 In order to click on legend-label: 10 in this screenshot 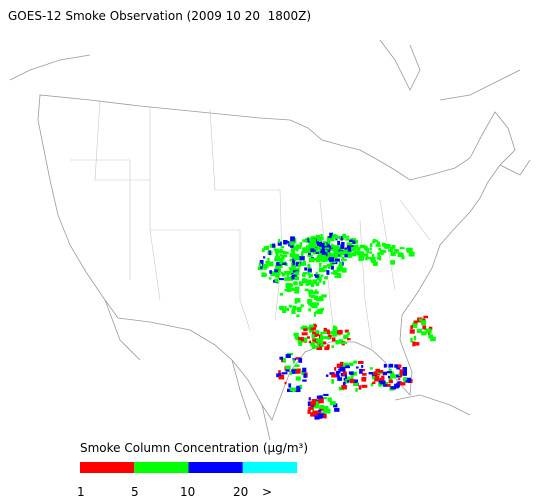, I will do `click(187, 492)`.